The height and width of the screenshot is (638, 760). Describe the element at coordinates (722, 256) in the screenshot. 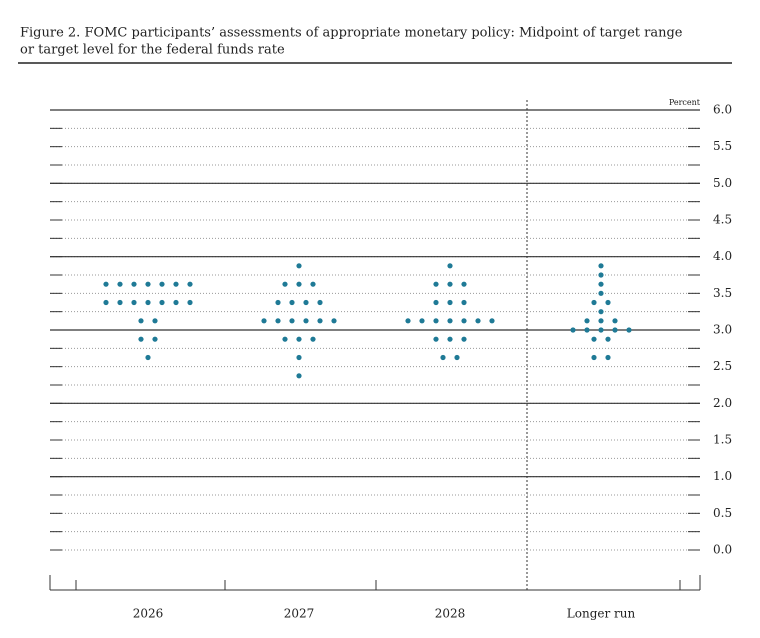

I see `y-tick-label: 4.0` at that location.